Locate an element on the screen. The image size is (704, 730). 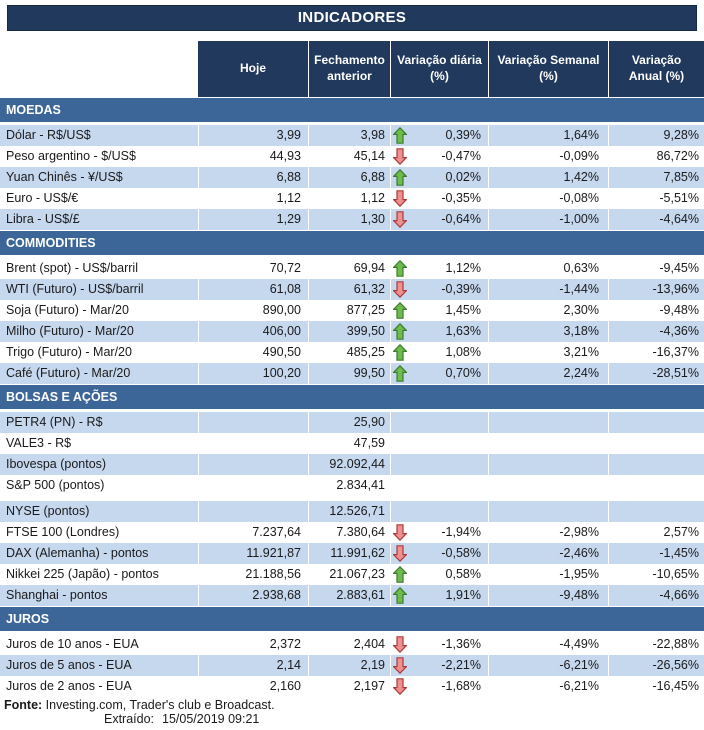
cell-label: Juros de 5 anos - EUA is located at coordinates (69, 665).